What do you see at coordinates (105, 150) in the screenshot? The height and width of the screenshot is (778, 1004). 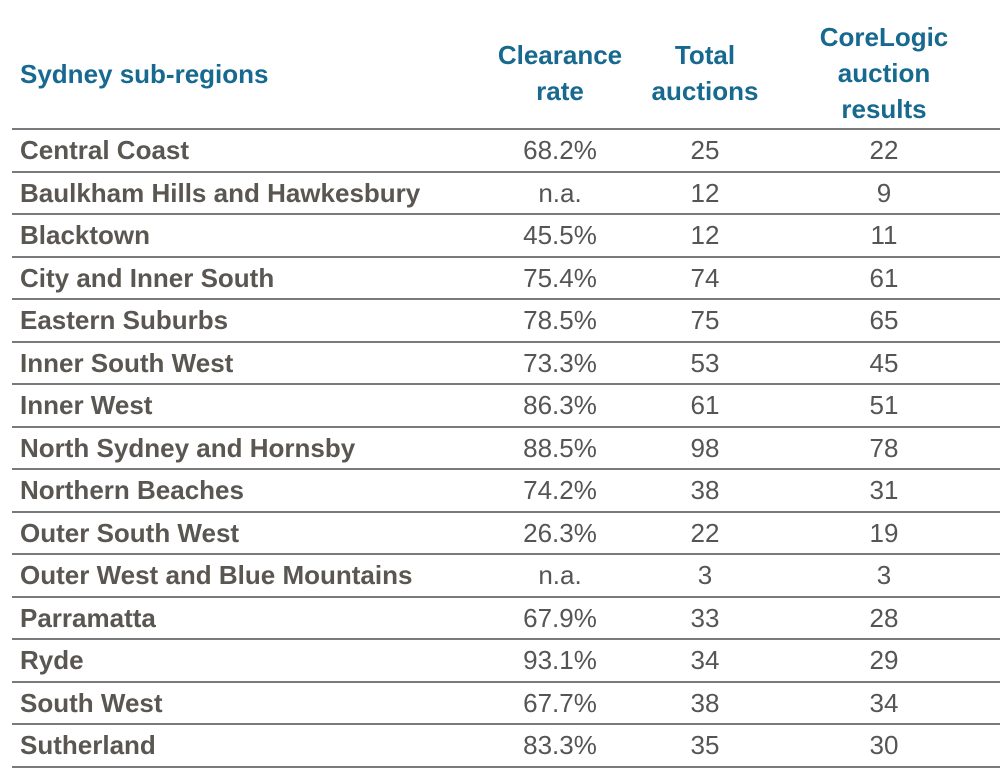 I see `region-cell: Central Coast` at bounding box center [105, 150].